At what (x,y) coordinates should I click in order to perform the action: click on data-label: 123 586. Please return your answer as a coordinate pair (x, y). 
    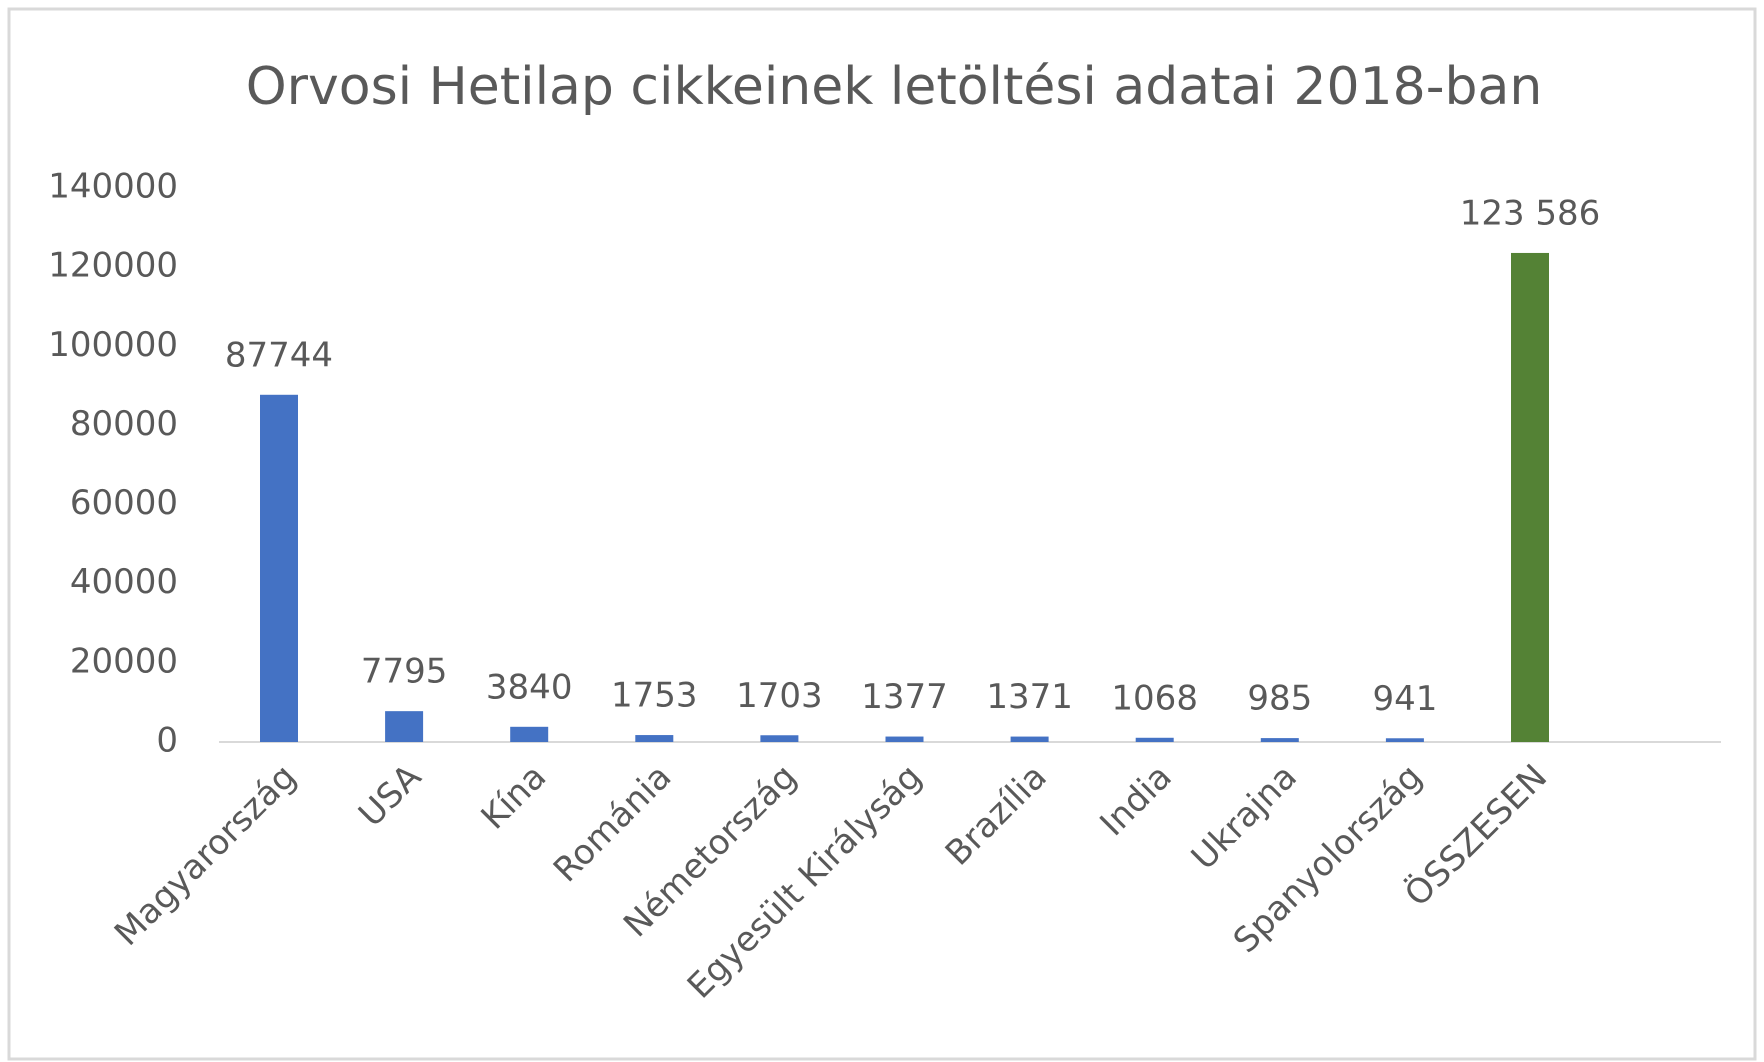
    Looking at the image, I should click on (1530, 213).